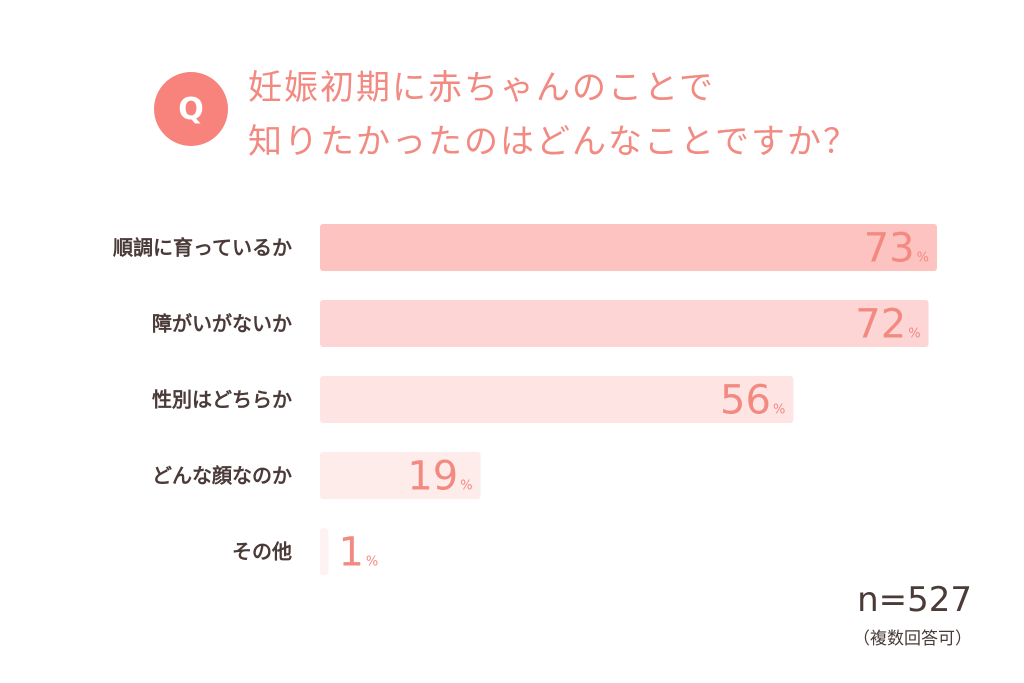 Image resolution: width=1024 pixels, height=683 pixels. I want to click on value-label-4: 1%, so click(358, 553).